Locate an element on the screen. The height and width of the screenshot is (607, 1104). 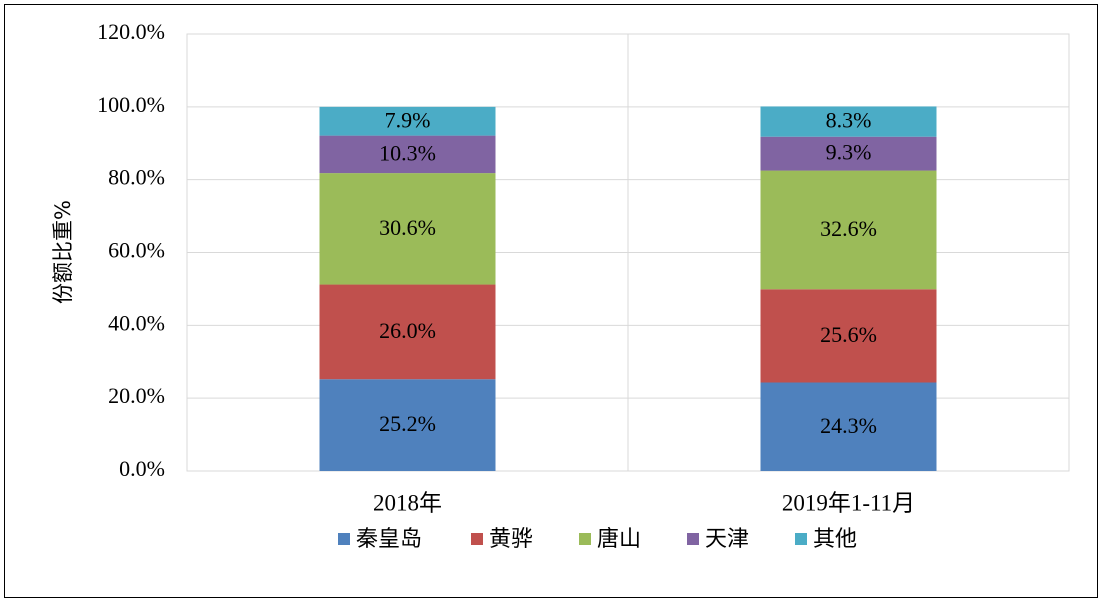
data-label: 8.3% is located at coordinates (849, 120).